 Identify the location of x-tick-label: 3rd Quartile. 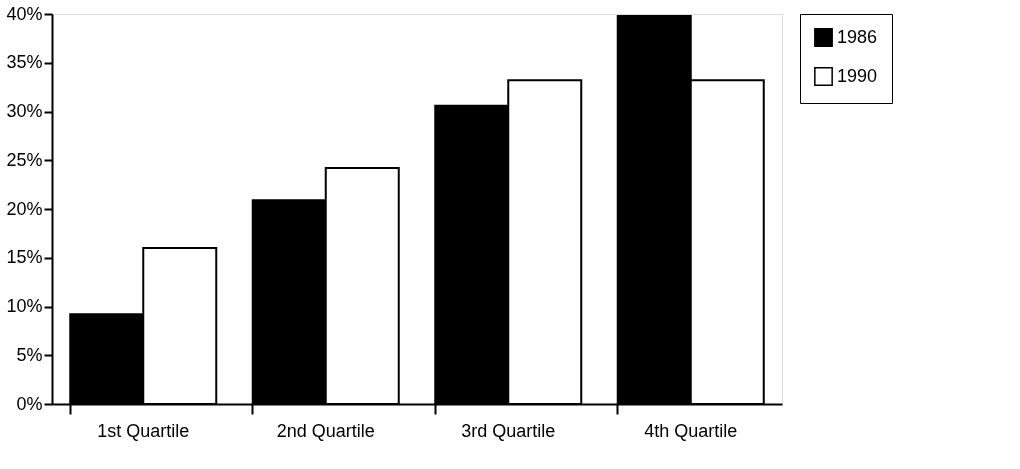
(508, 430).